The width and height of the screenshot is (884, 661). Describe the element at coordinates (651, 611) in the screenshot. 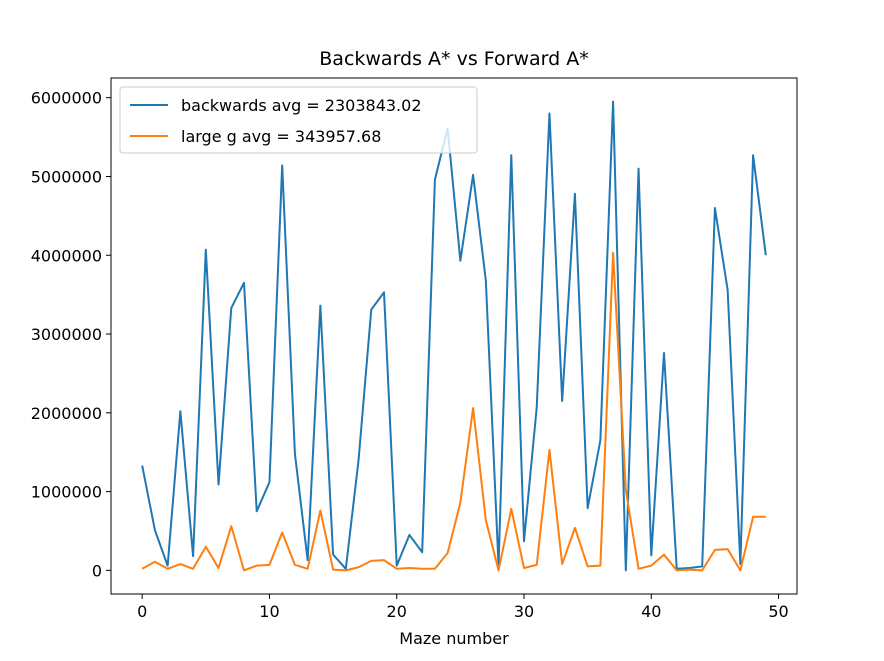

I see `x-tick-label: 40` at that location.